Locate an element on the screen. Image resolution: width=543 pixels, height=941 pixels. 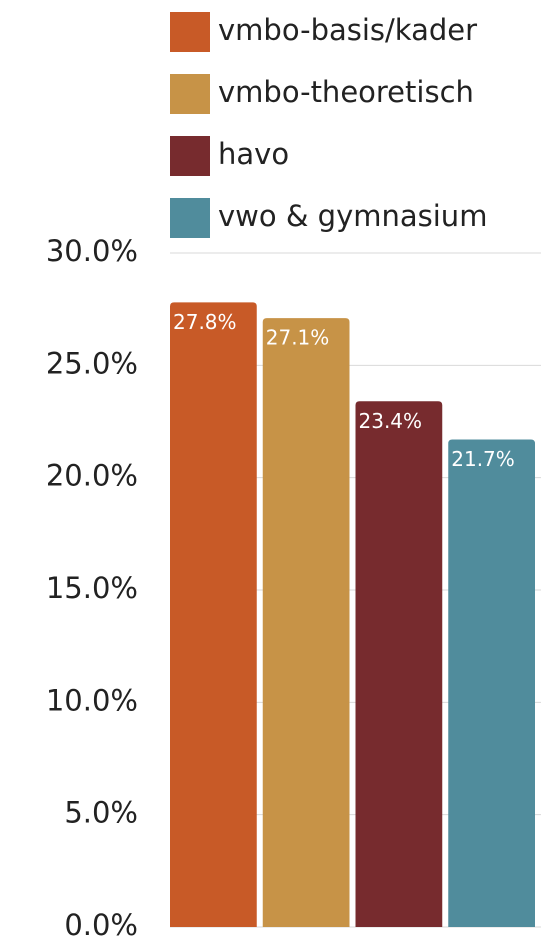
y-tick-label: 25.0% is located at coordinates (92, 363).